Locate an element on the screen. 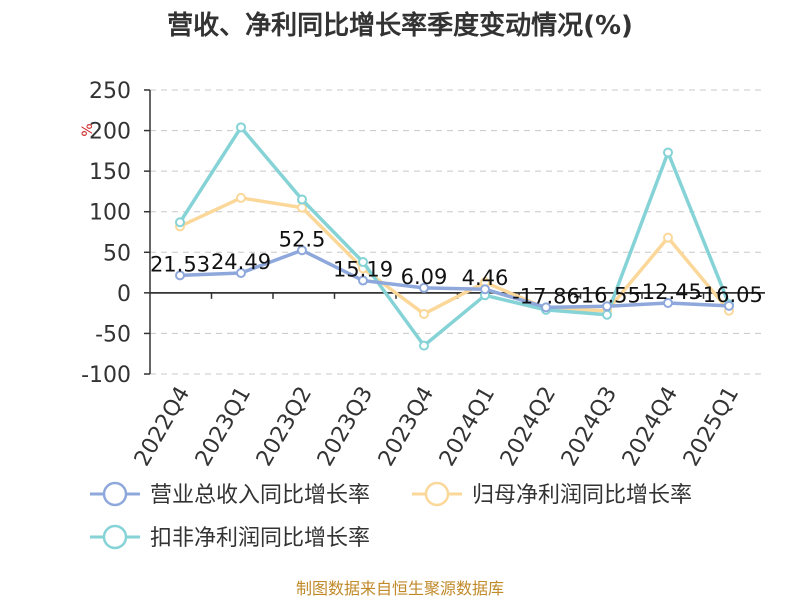  y-tick-label: -100 is located at coordinates (106, 375).